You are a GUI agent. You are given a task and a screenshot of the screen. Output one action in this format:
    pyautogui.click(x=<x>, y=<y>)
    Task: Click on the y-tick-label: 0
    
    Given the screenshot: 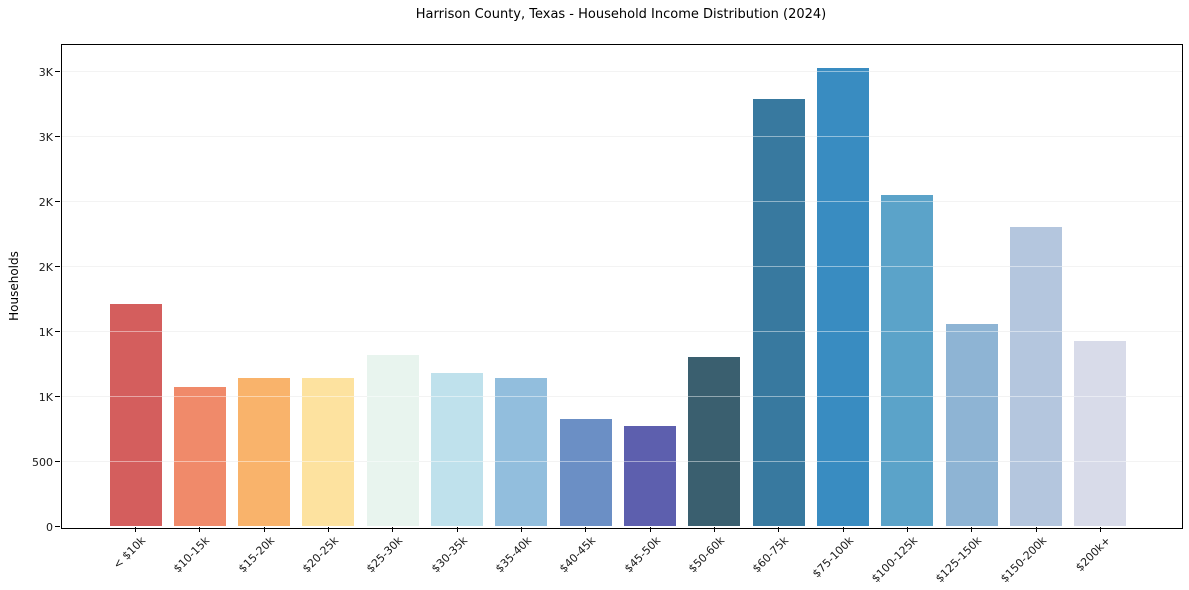 What is the action you would take?
    pyautogui.click(x=49, y=527)
    